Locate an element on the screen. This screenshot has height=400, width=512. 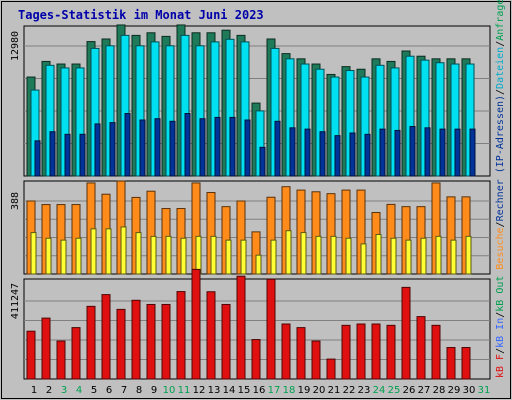
chart-title: Tages-Statistik im Monat Juni 2023 is located at coordinates (141, 15).